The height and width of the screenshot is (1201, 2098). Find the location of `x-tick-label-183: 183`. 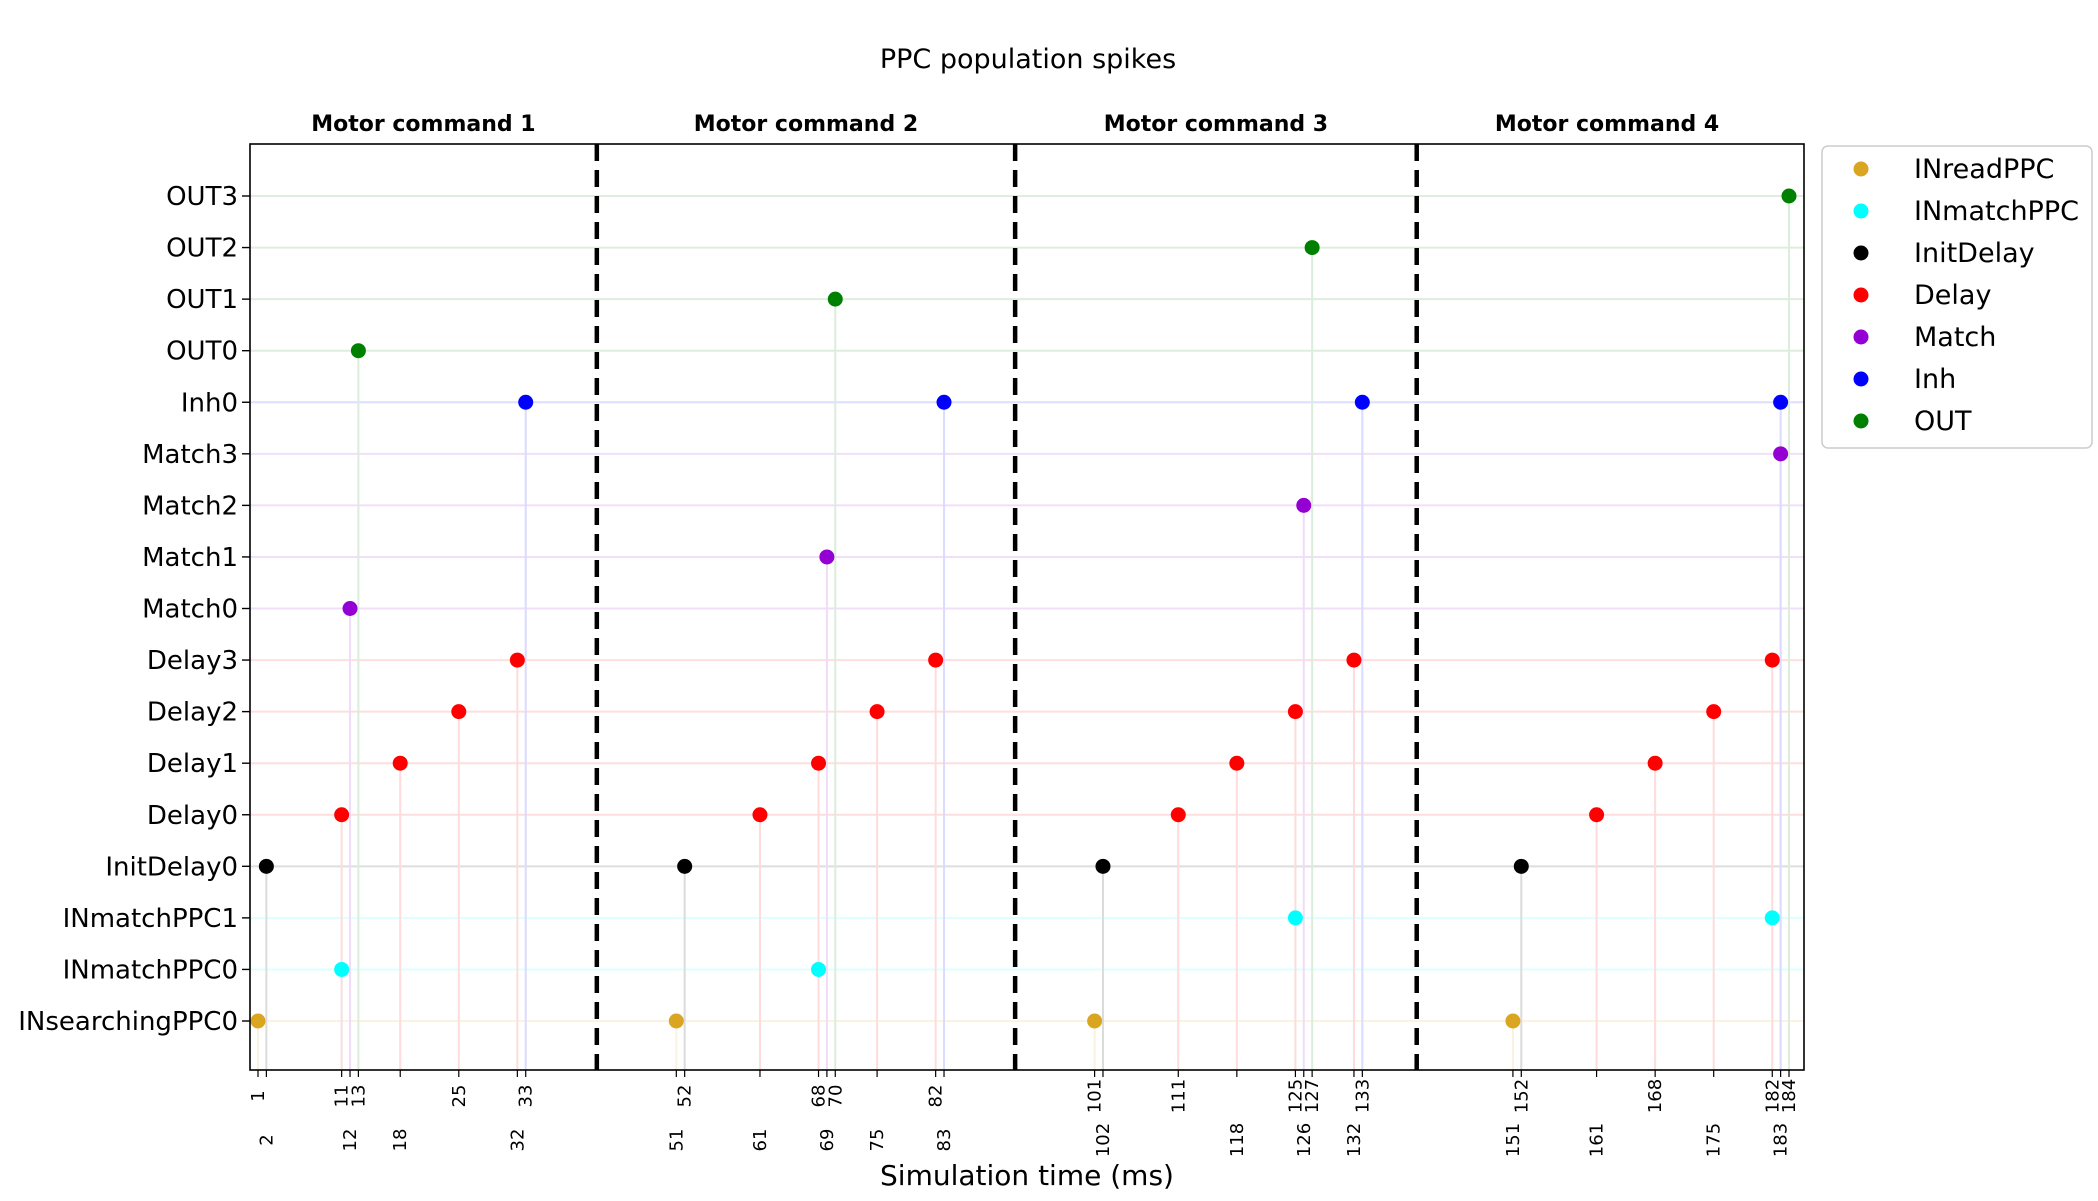

x-tick-label-183: 183 is located at coordinates (1781, 1140).